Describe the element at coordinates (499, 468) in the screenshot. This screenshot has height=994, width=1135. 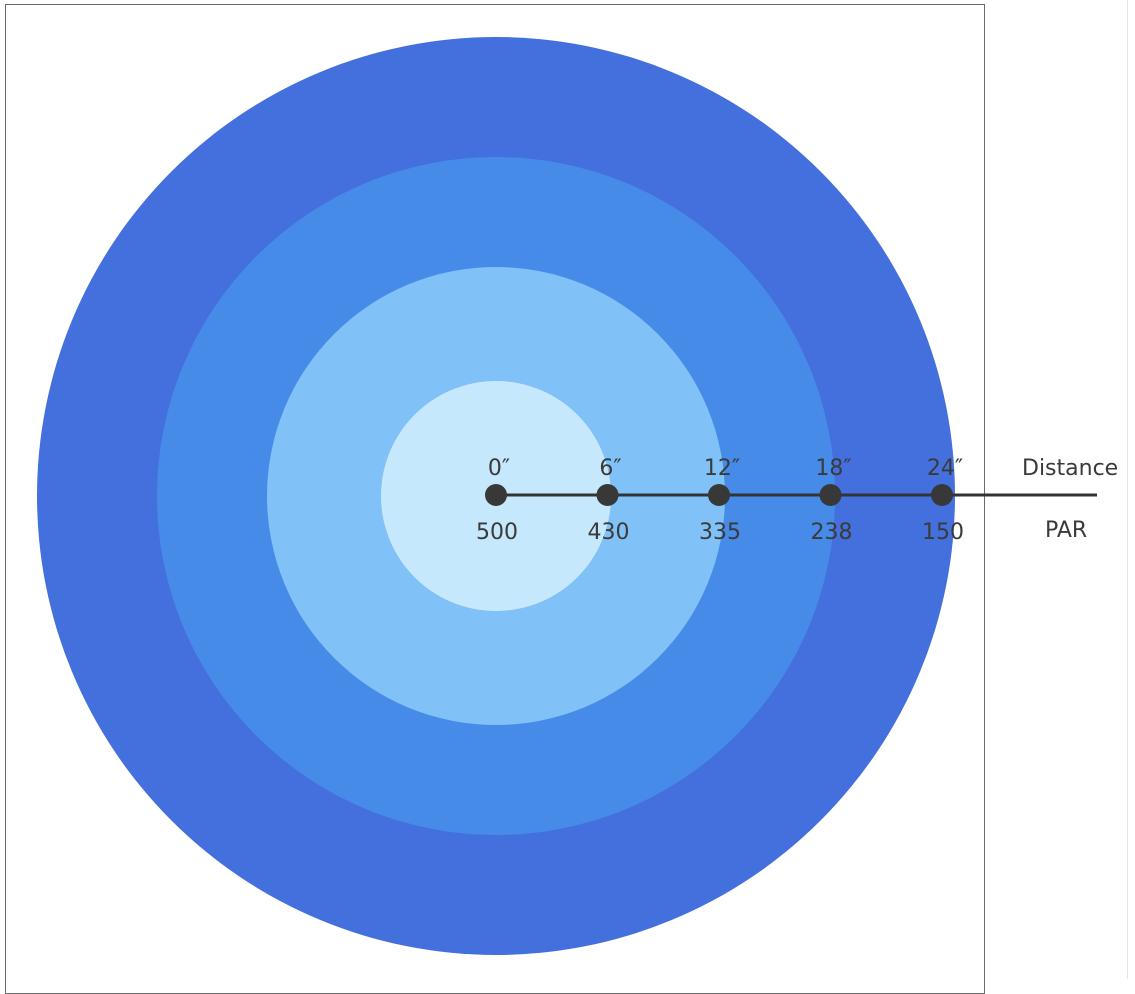
I see `distance-label: 0″` at that location.